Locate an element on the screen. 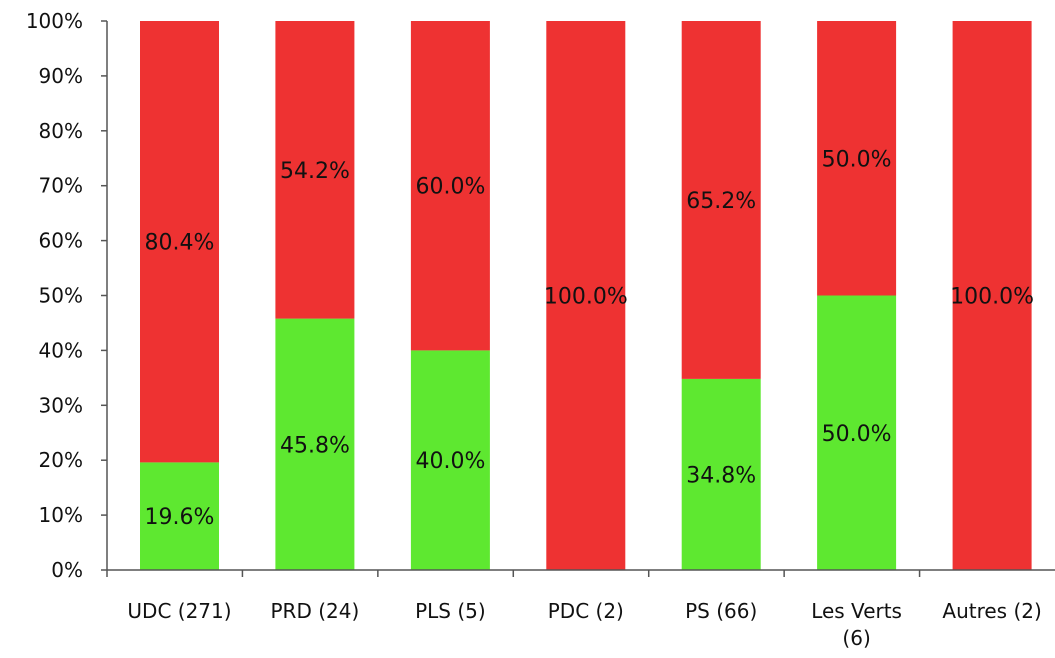 The width and height of the screenshot is (1055, 658). y-tick-label: 70% is located at coordinates (61, 186).